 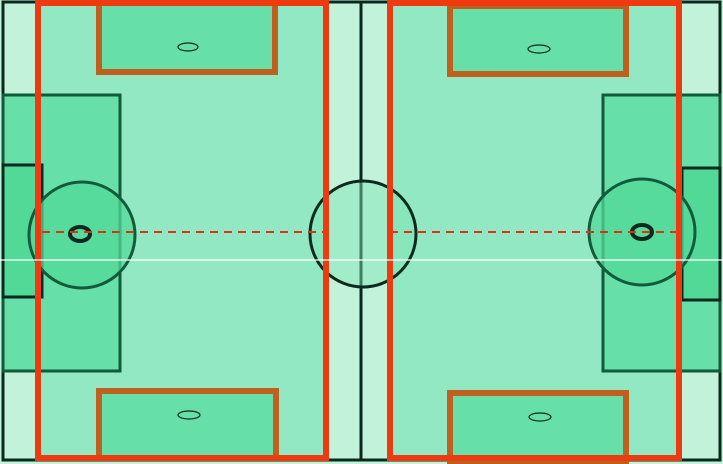 What do you see at coordinates (540, 417) in the screenshot?
I see `right-bottom-small-goal-spot` at bounding box center [540, 417].